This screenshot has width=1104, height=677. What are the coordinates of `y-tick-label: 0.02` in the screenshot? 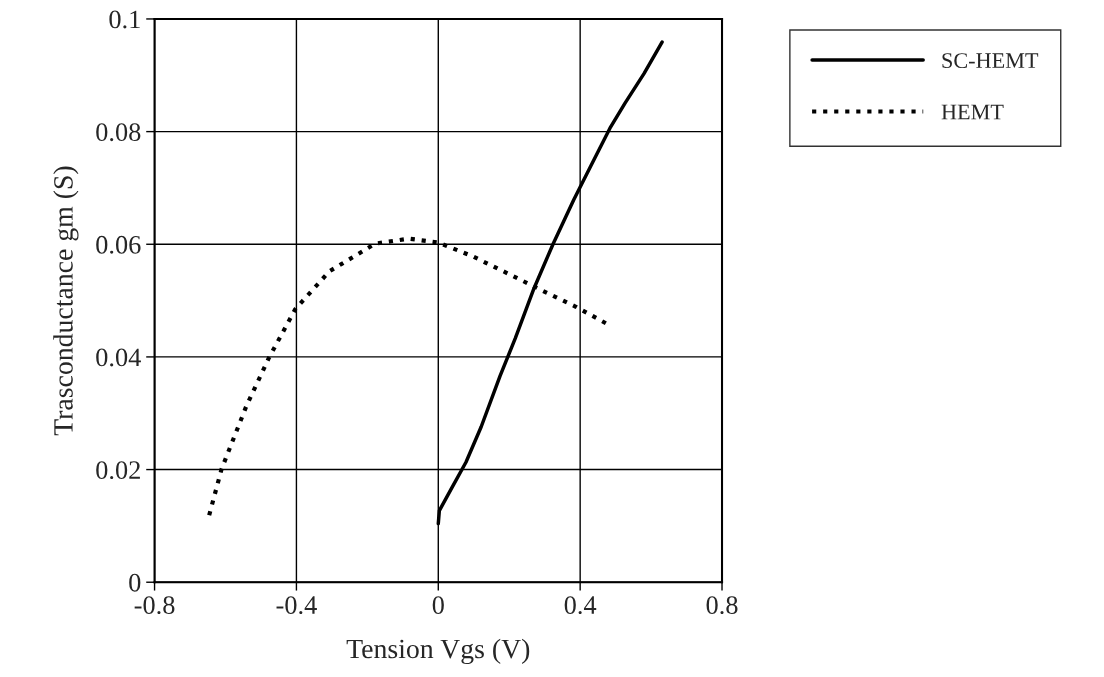 It's located at (118, 470).